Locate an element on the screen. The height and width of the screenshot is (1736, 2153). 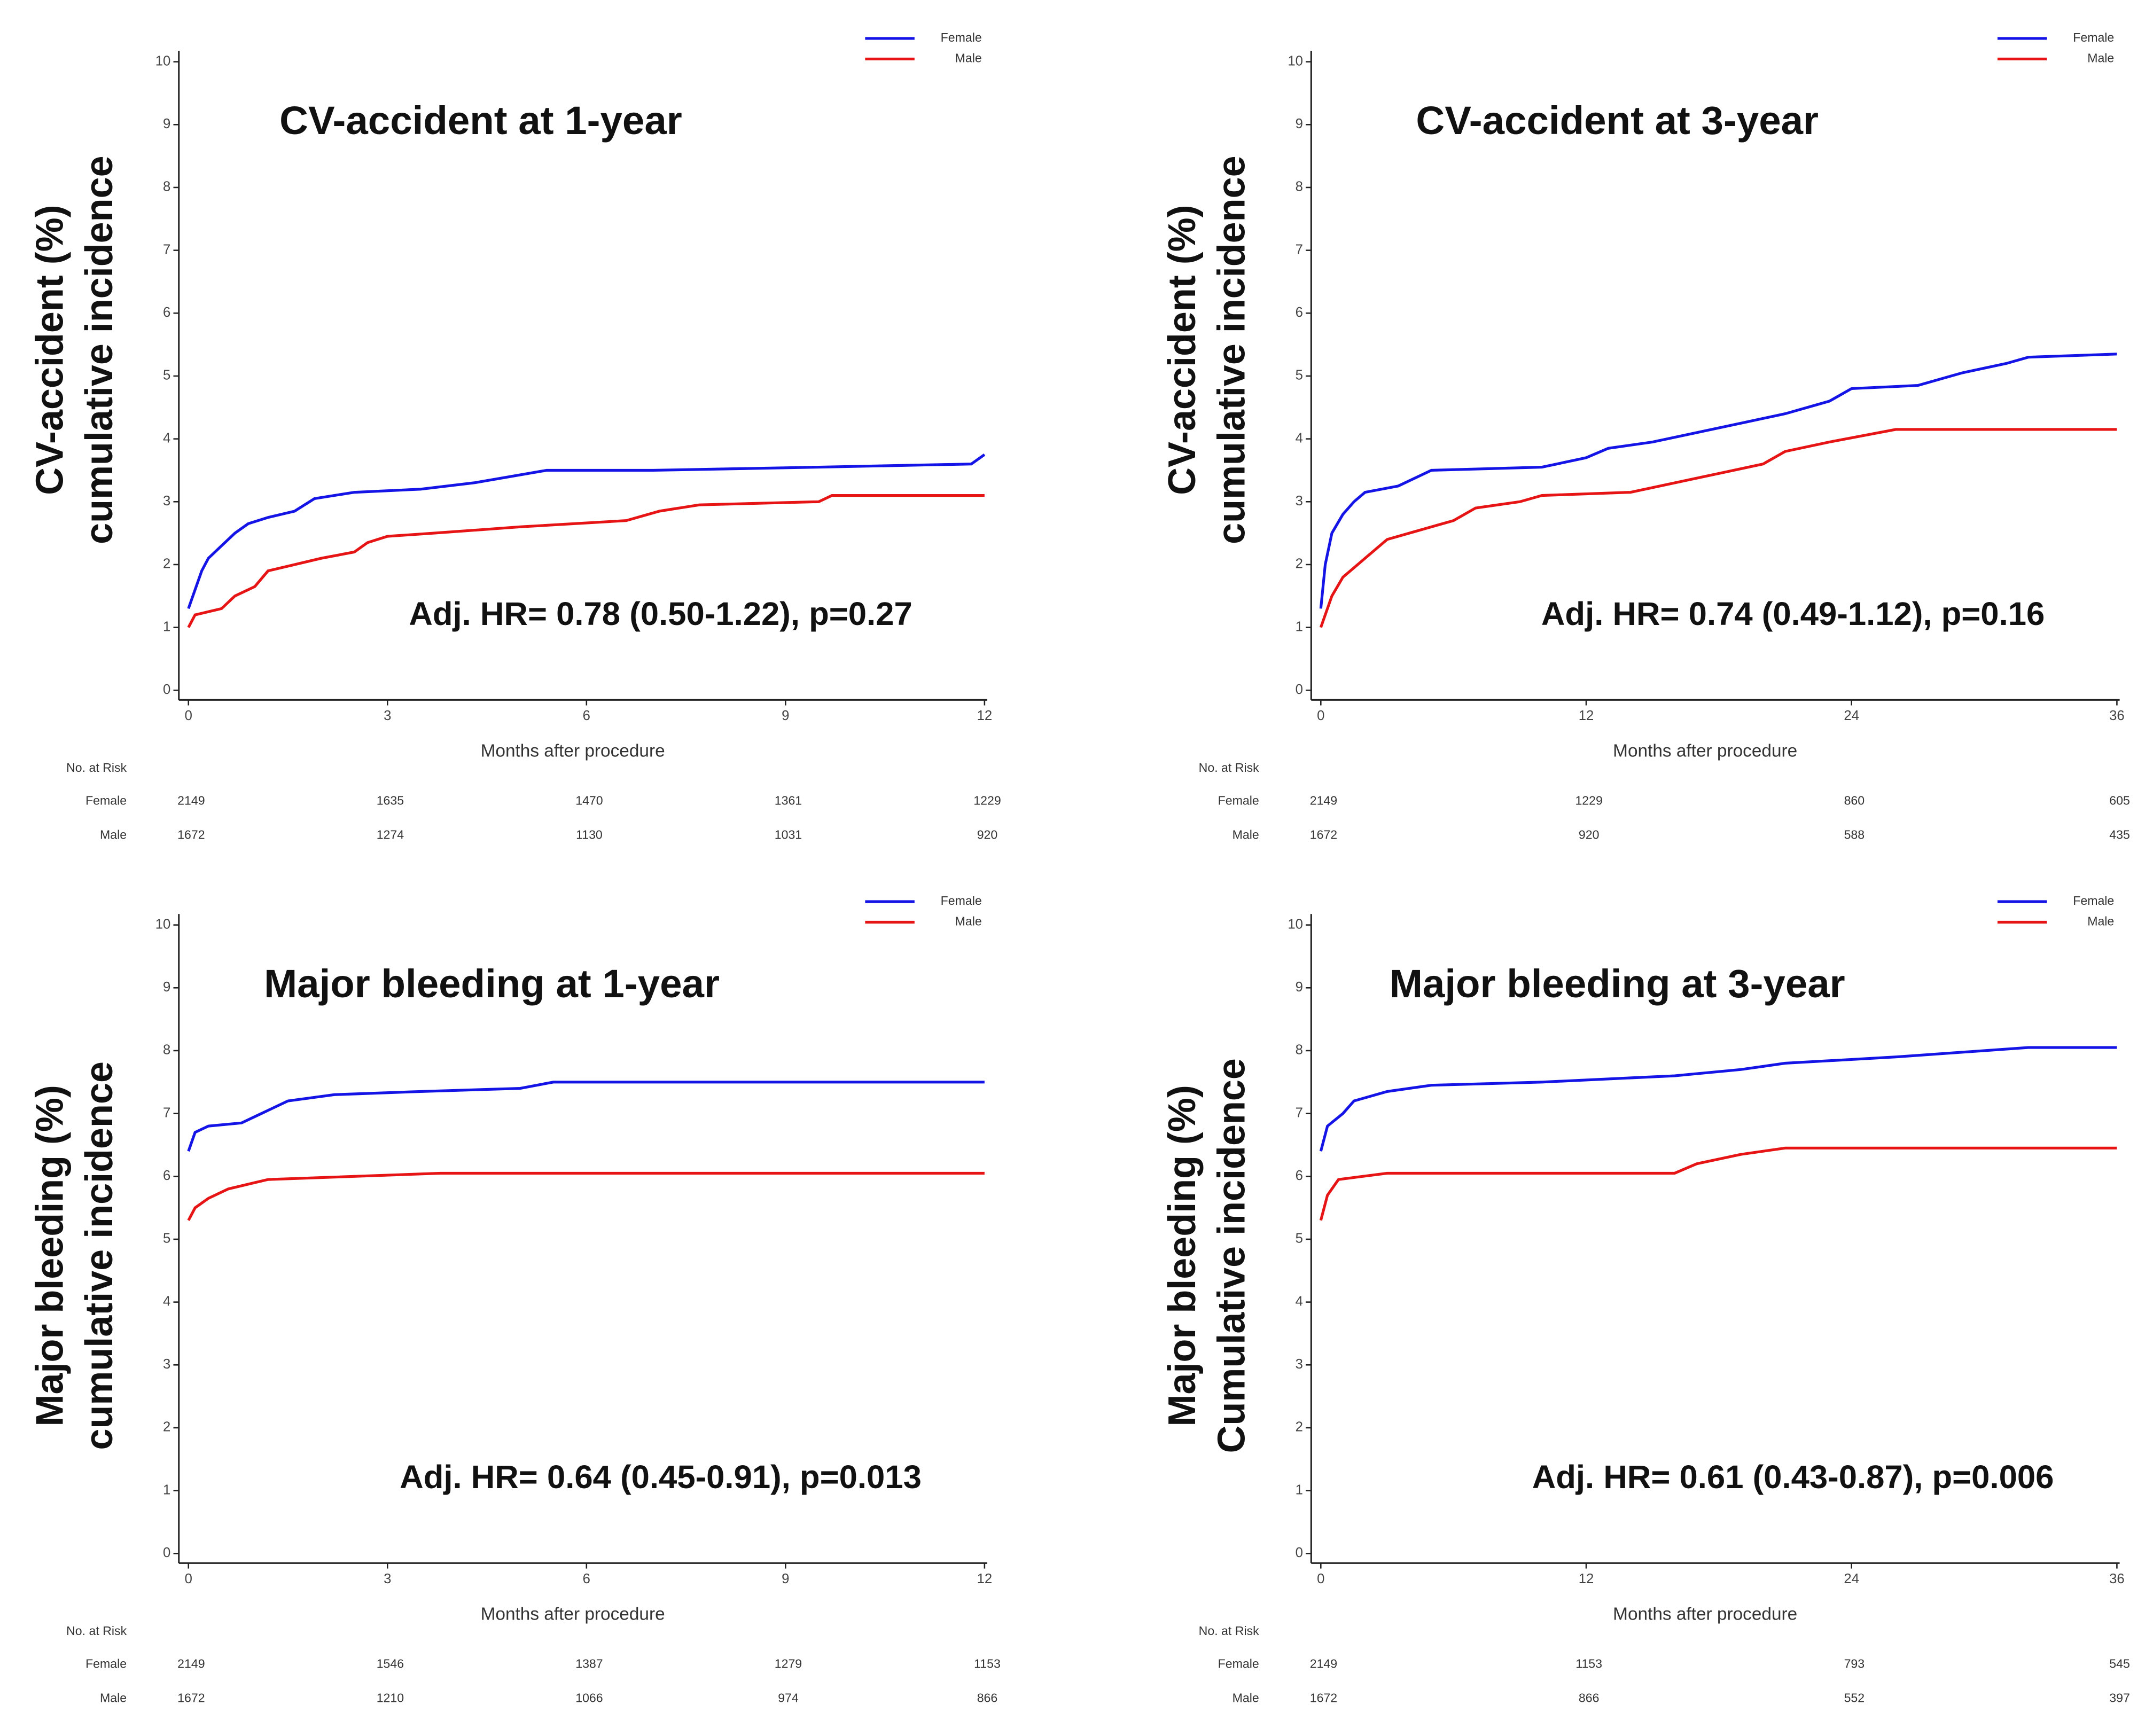
risk-value: 920 is located at coordinates (987, 835).